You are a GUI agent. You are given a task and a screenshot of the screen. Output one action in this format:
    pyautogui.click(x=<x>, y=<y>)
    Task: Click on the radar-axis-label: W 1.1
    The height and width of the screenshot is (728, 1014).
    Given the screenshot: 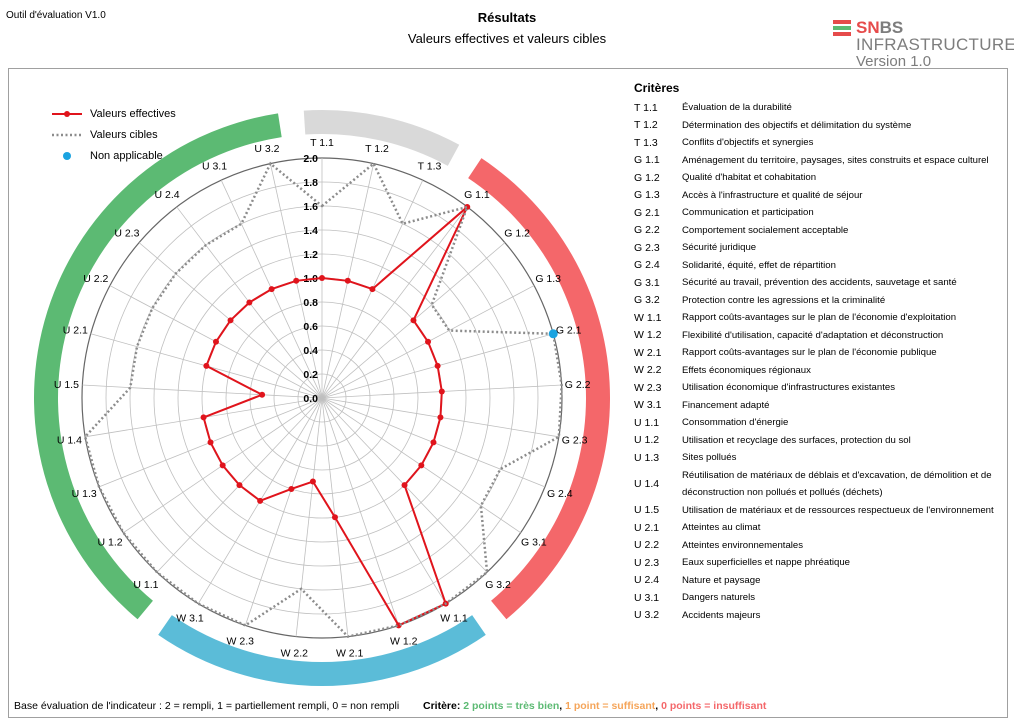 What is the action you would take?
    pyautogui.click(x=454, y=618)
    